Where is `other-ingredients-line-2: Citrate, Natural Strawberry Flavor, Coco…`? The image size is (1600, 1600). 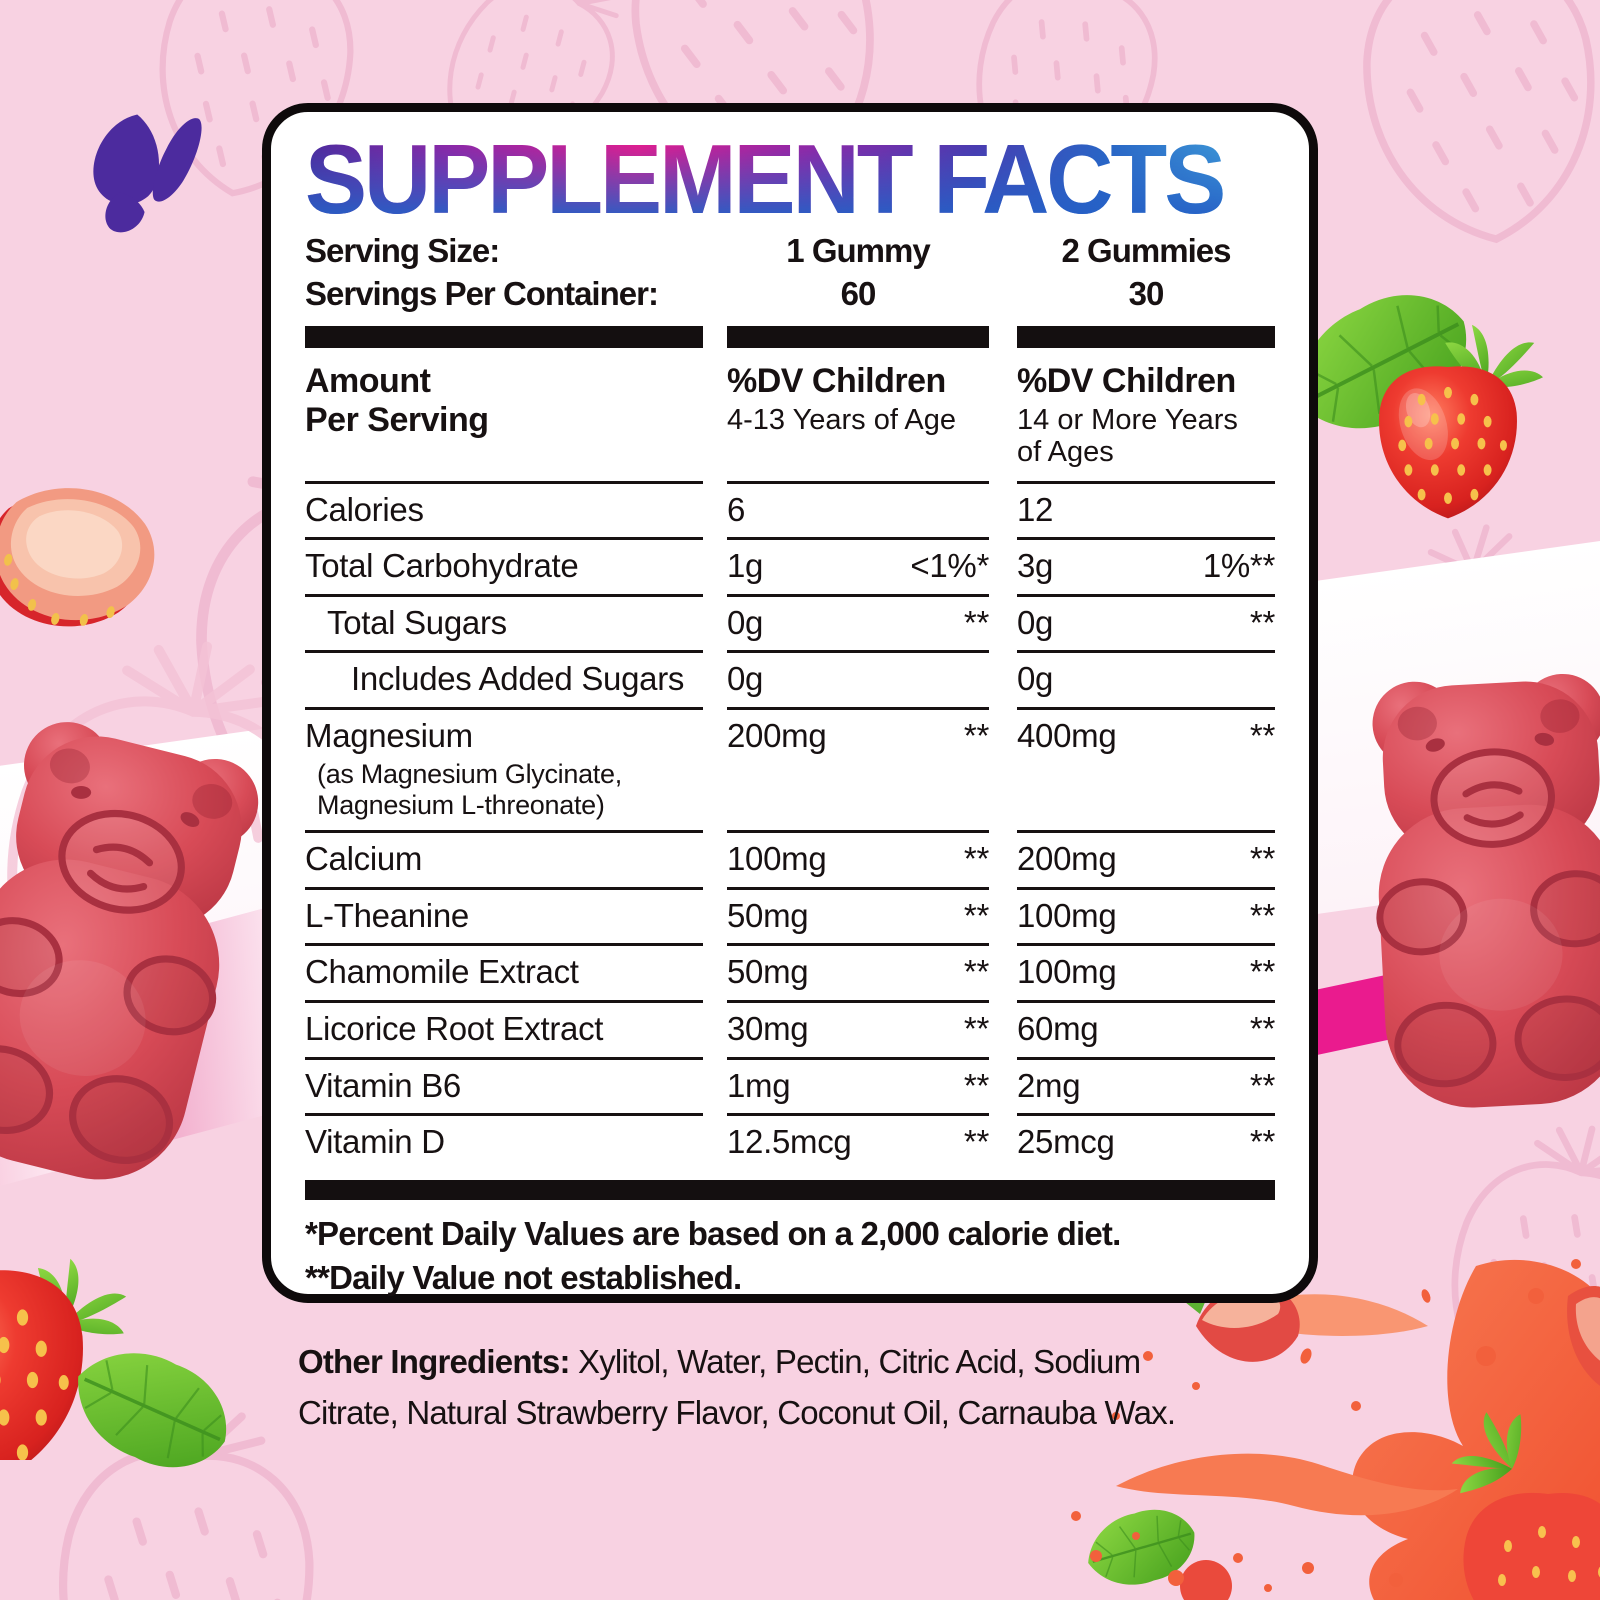
other-ingredients-line-2: Citrate, Natural Strawberry Flavor, Coco… is located at coordinates (737, 1413).